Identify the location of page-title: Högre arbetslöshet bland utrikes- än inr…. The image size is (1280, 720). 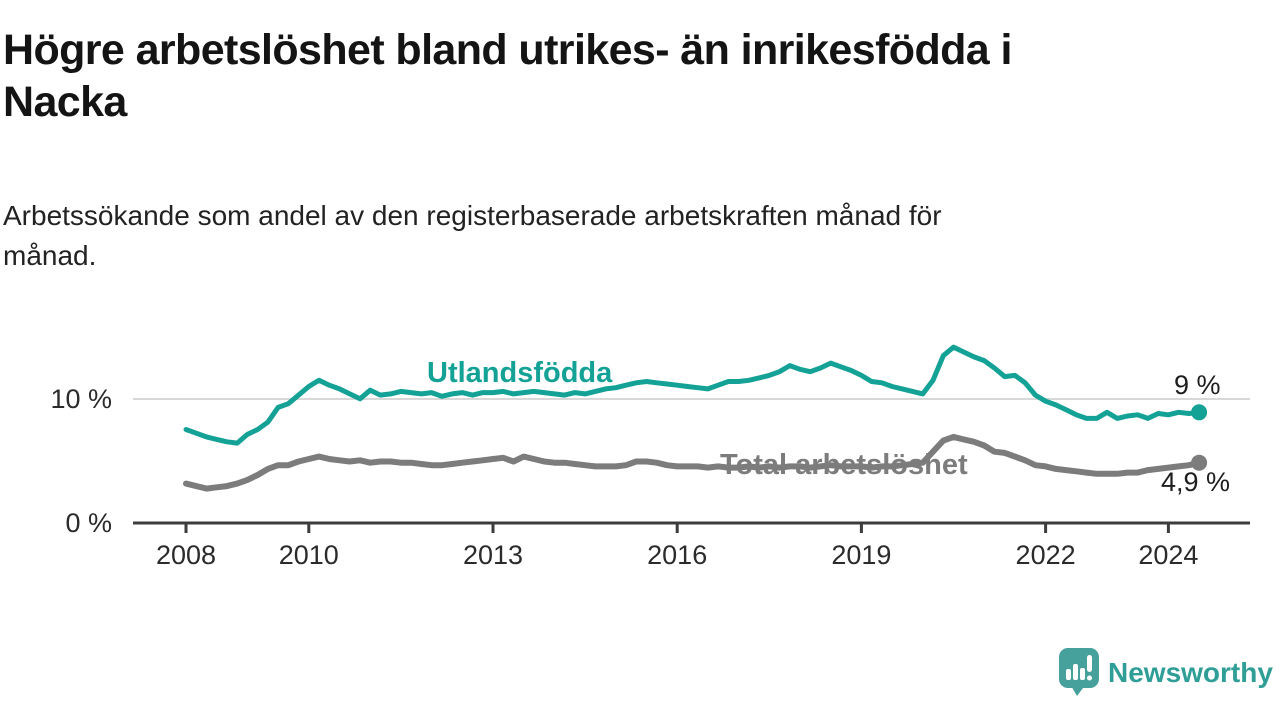
(507, 76).